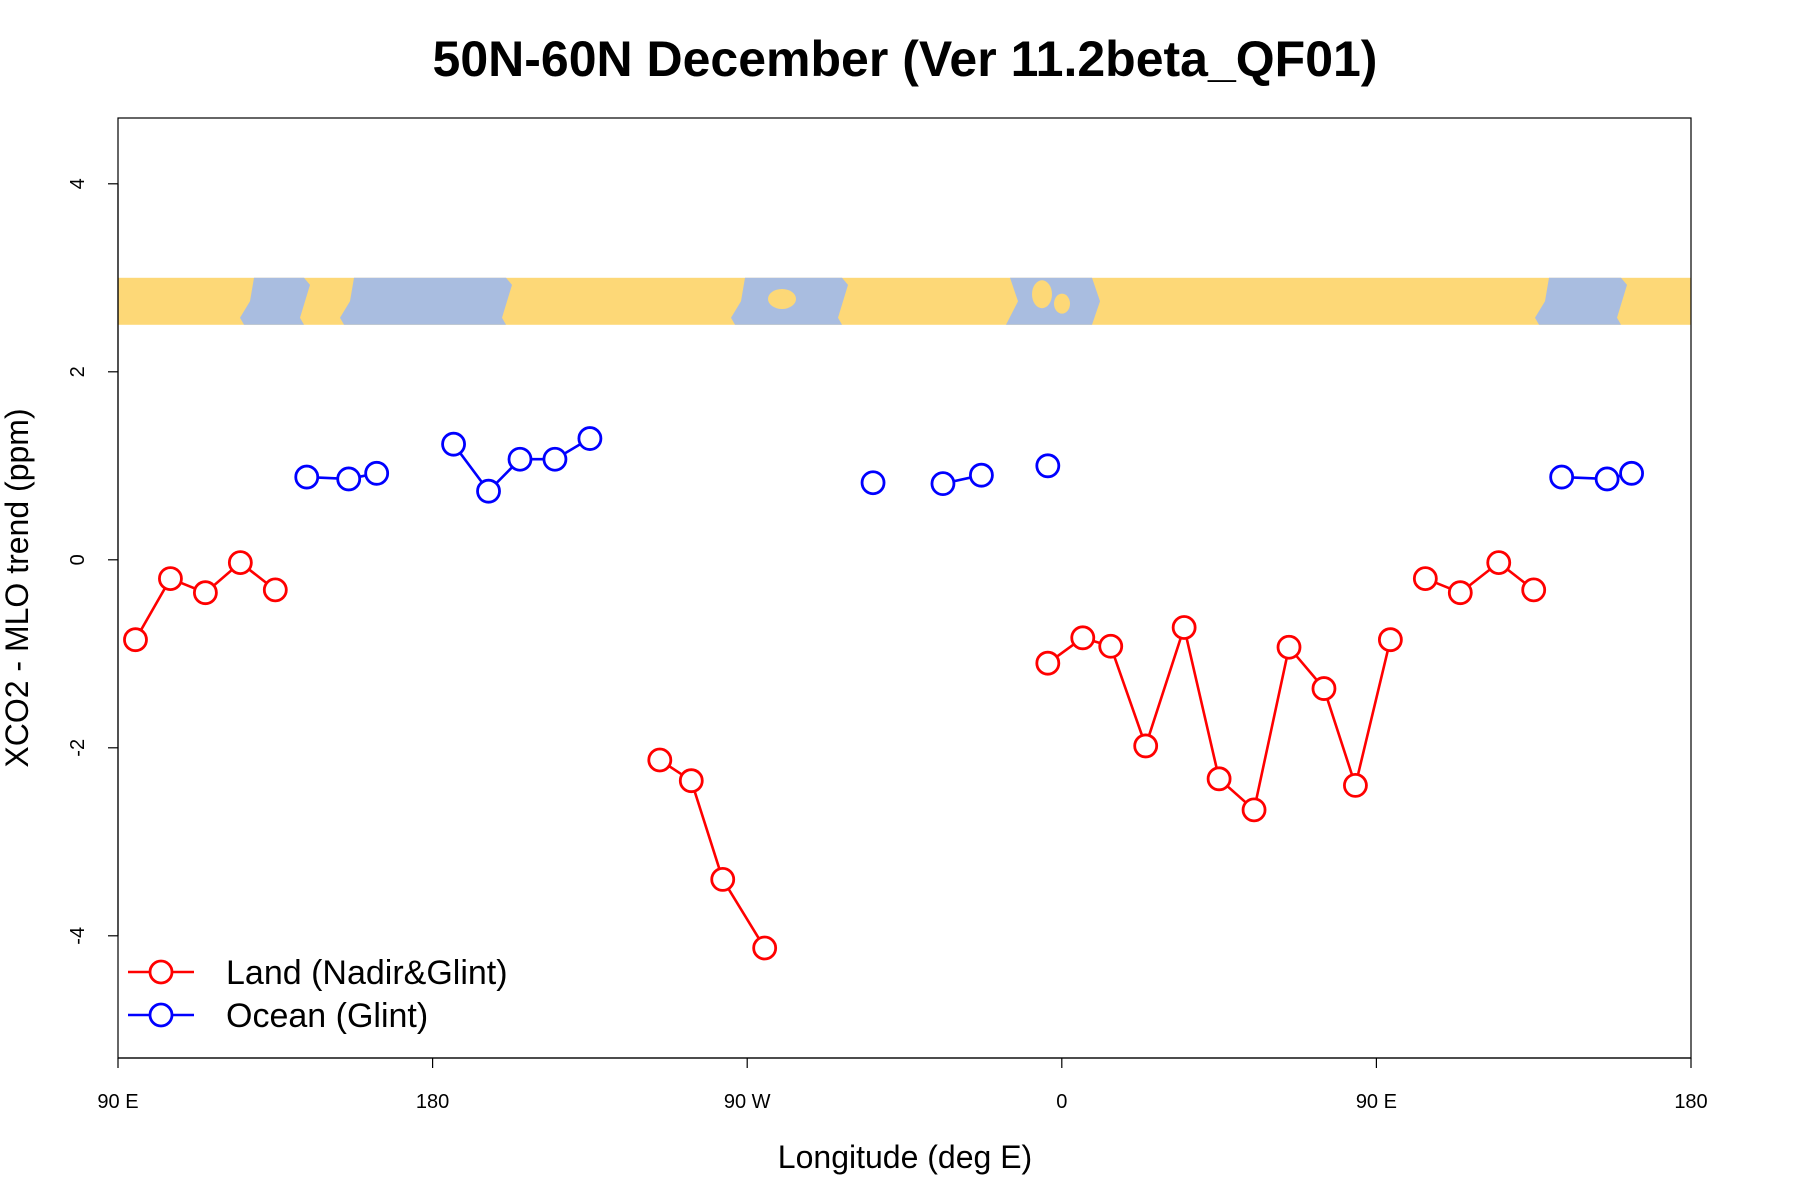 Image resolution: width=1800 pixels, height=1200 pixels. What do you see at coordinates (78, 559) in the screenshot?
I see `y-tick-label: 0` at bounding box center [78, 559].